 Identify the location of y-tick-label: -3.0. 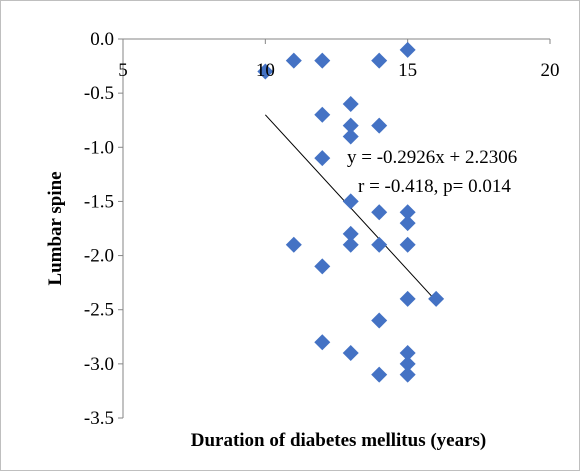
(99, 364).